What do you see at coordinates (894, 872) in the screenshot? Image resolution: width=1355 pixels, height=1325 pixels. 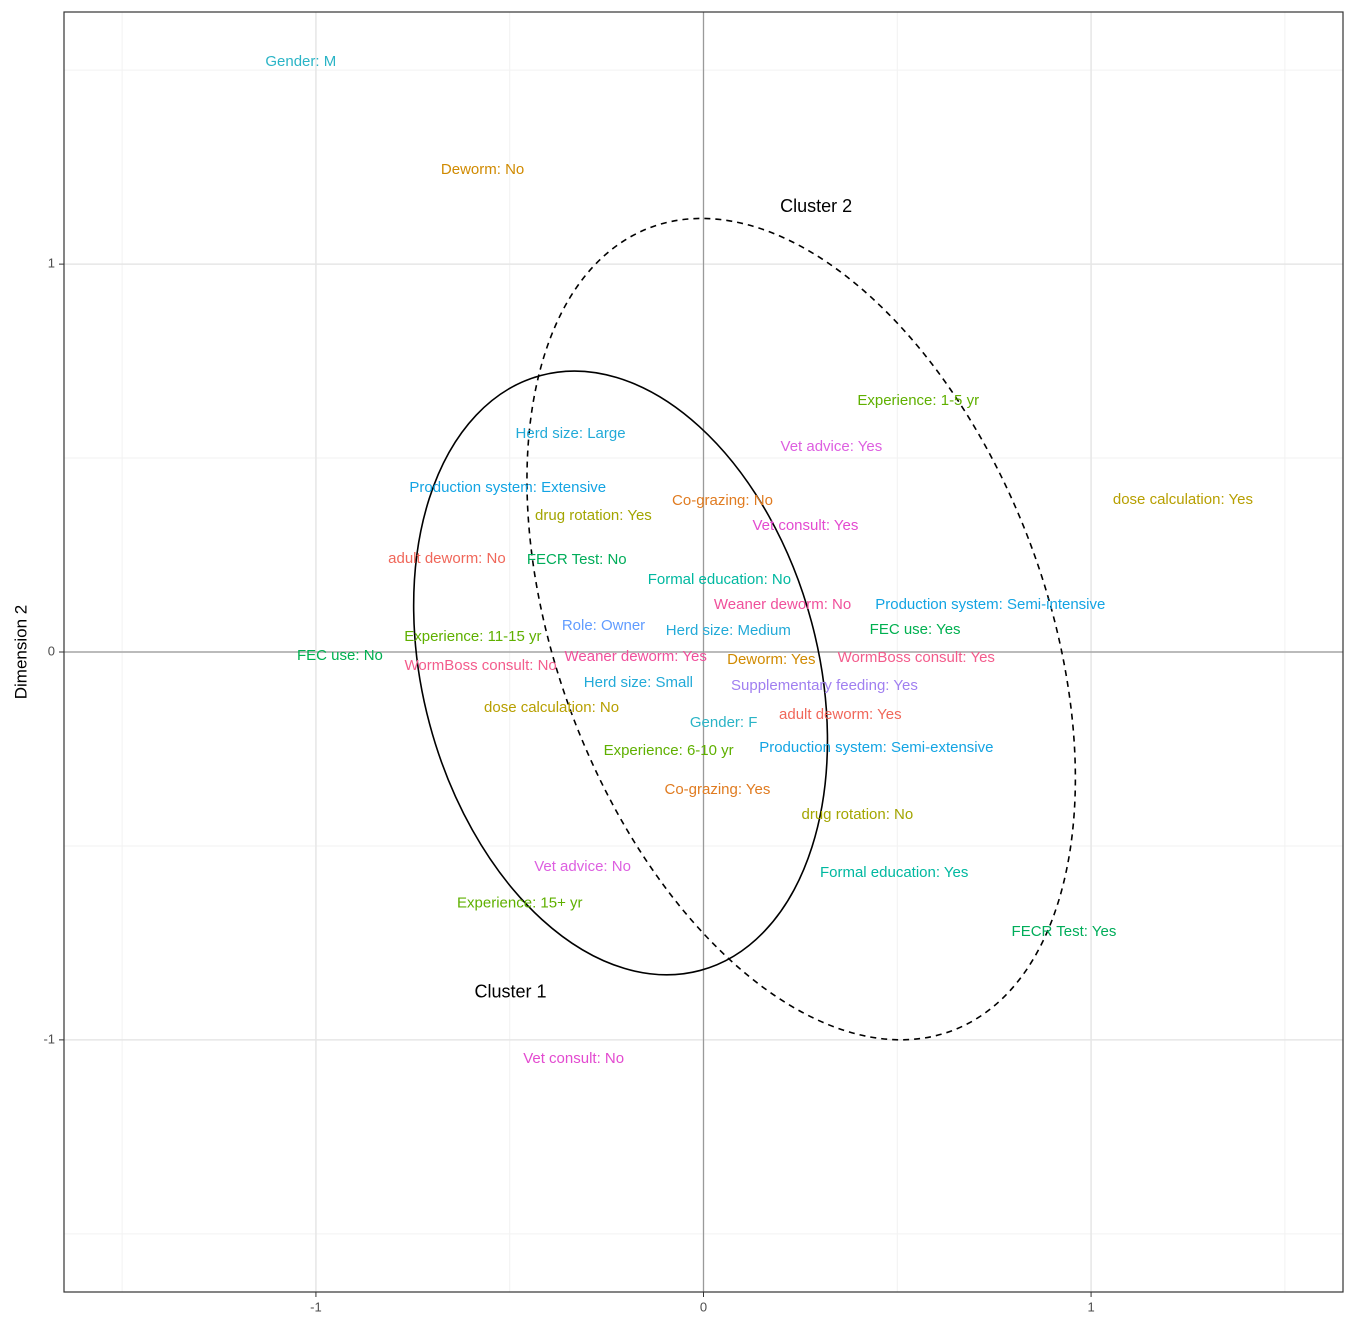 I see `category-label: Formal education: Yes` at bounding box center [894, 872].